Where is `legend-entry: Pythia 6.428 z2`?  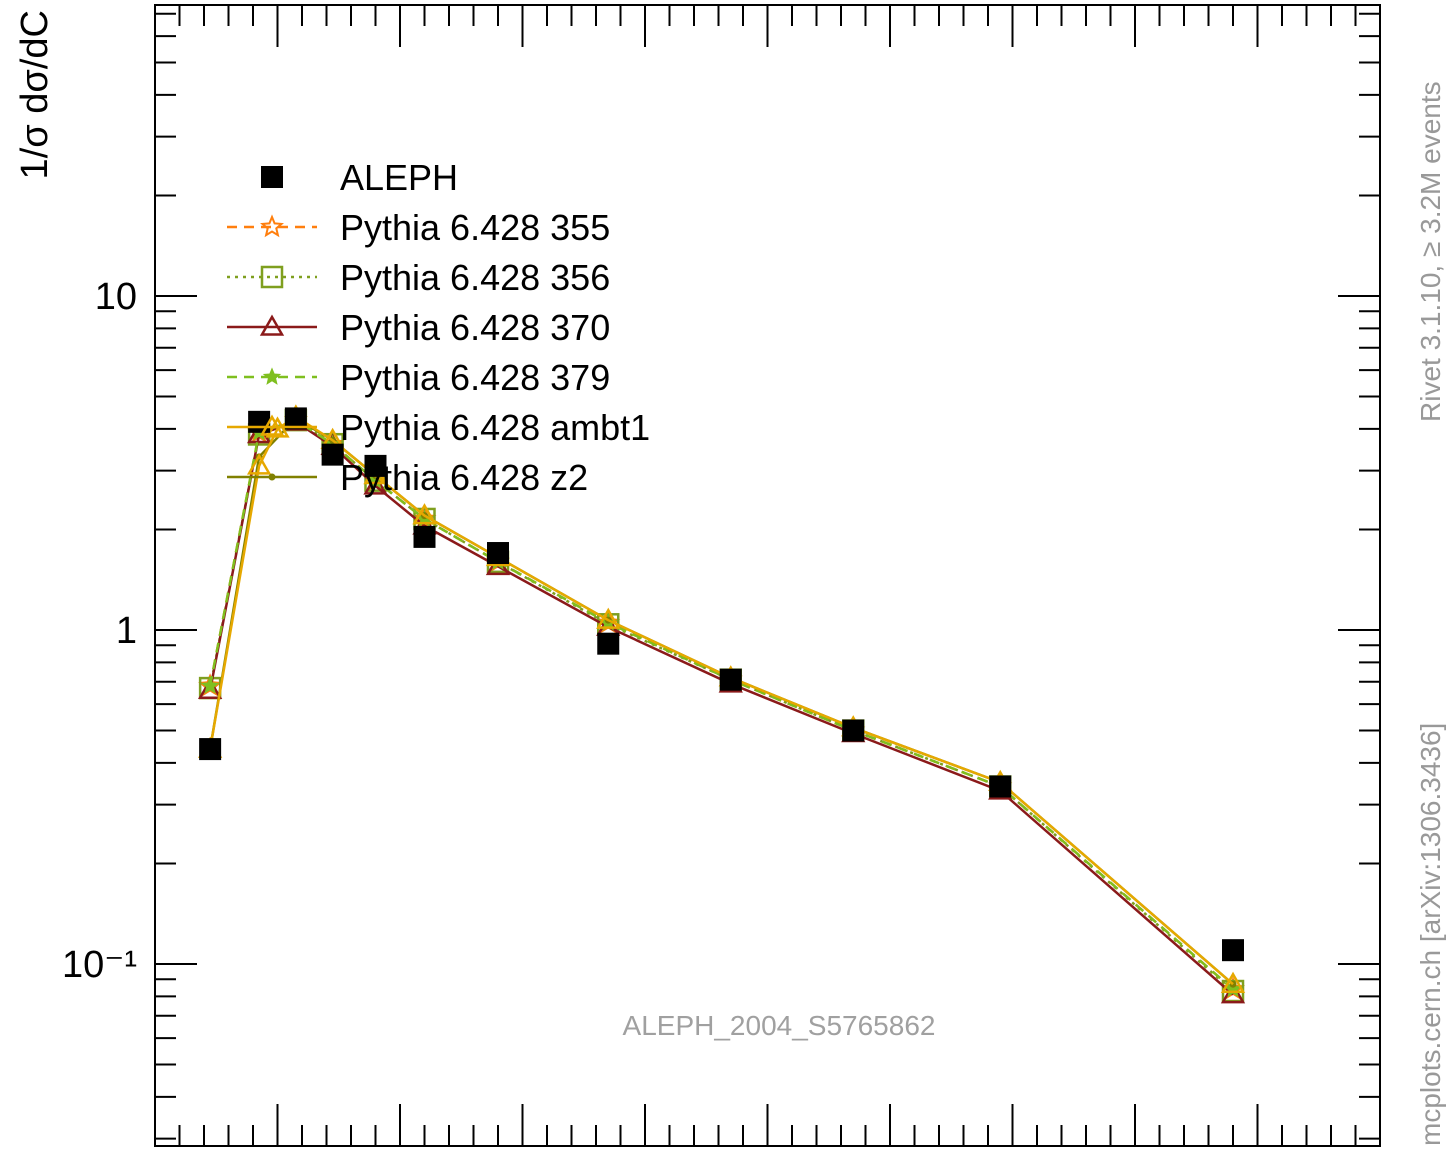 legend-entry: Pythia 6.428 z2 is located at coordinates (407, 477).